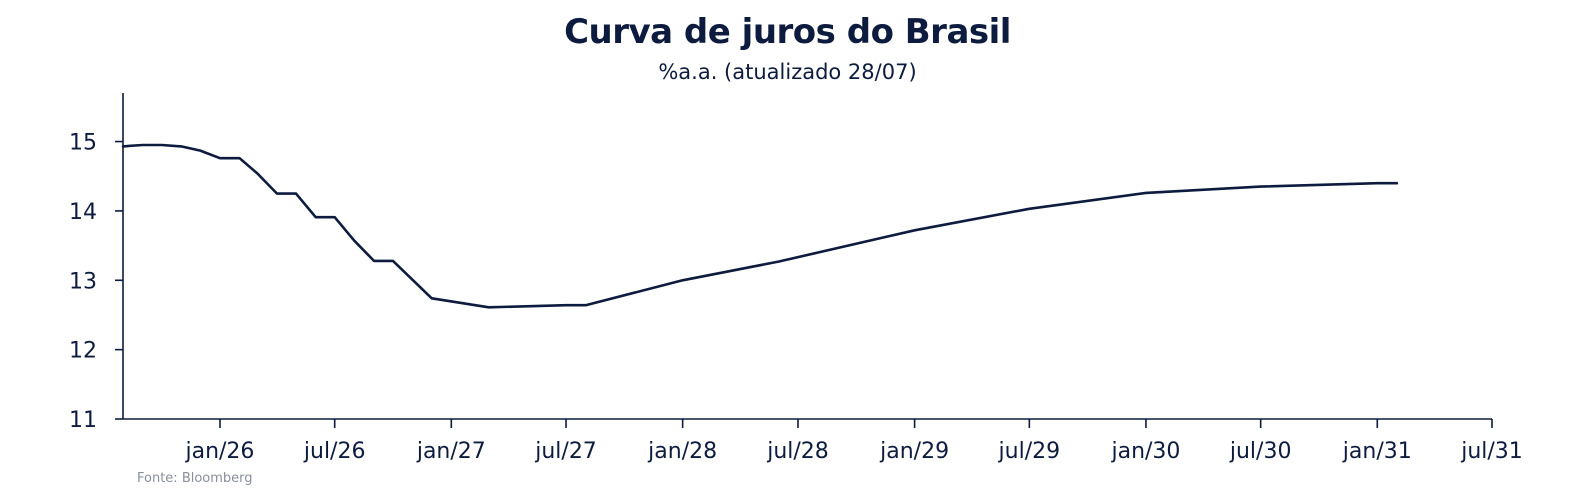 The height and width of the screenshot is (501, 1575). Describe the element at coordinates (1377, 451) in the screenshot. I see `x-tick-label: jan/31` at that location.